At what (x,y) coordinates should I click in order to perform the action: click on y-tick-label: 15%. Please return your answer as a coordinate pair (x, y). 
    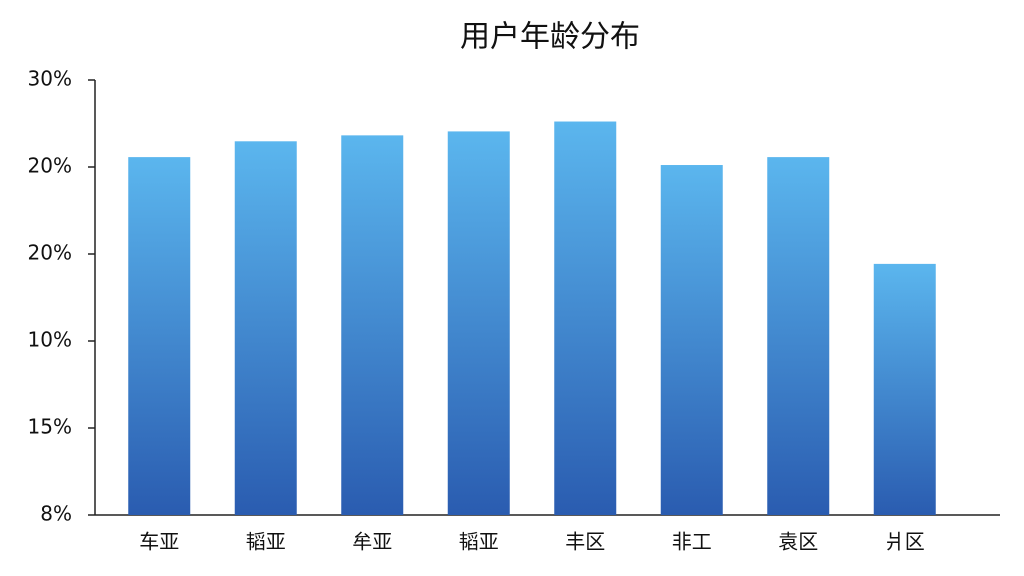
    Looking at the image, I should click on (50, 427).